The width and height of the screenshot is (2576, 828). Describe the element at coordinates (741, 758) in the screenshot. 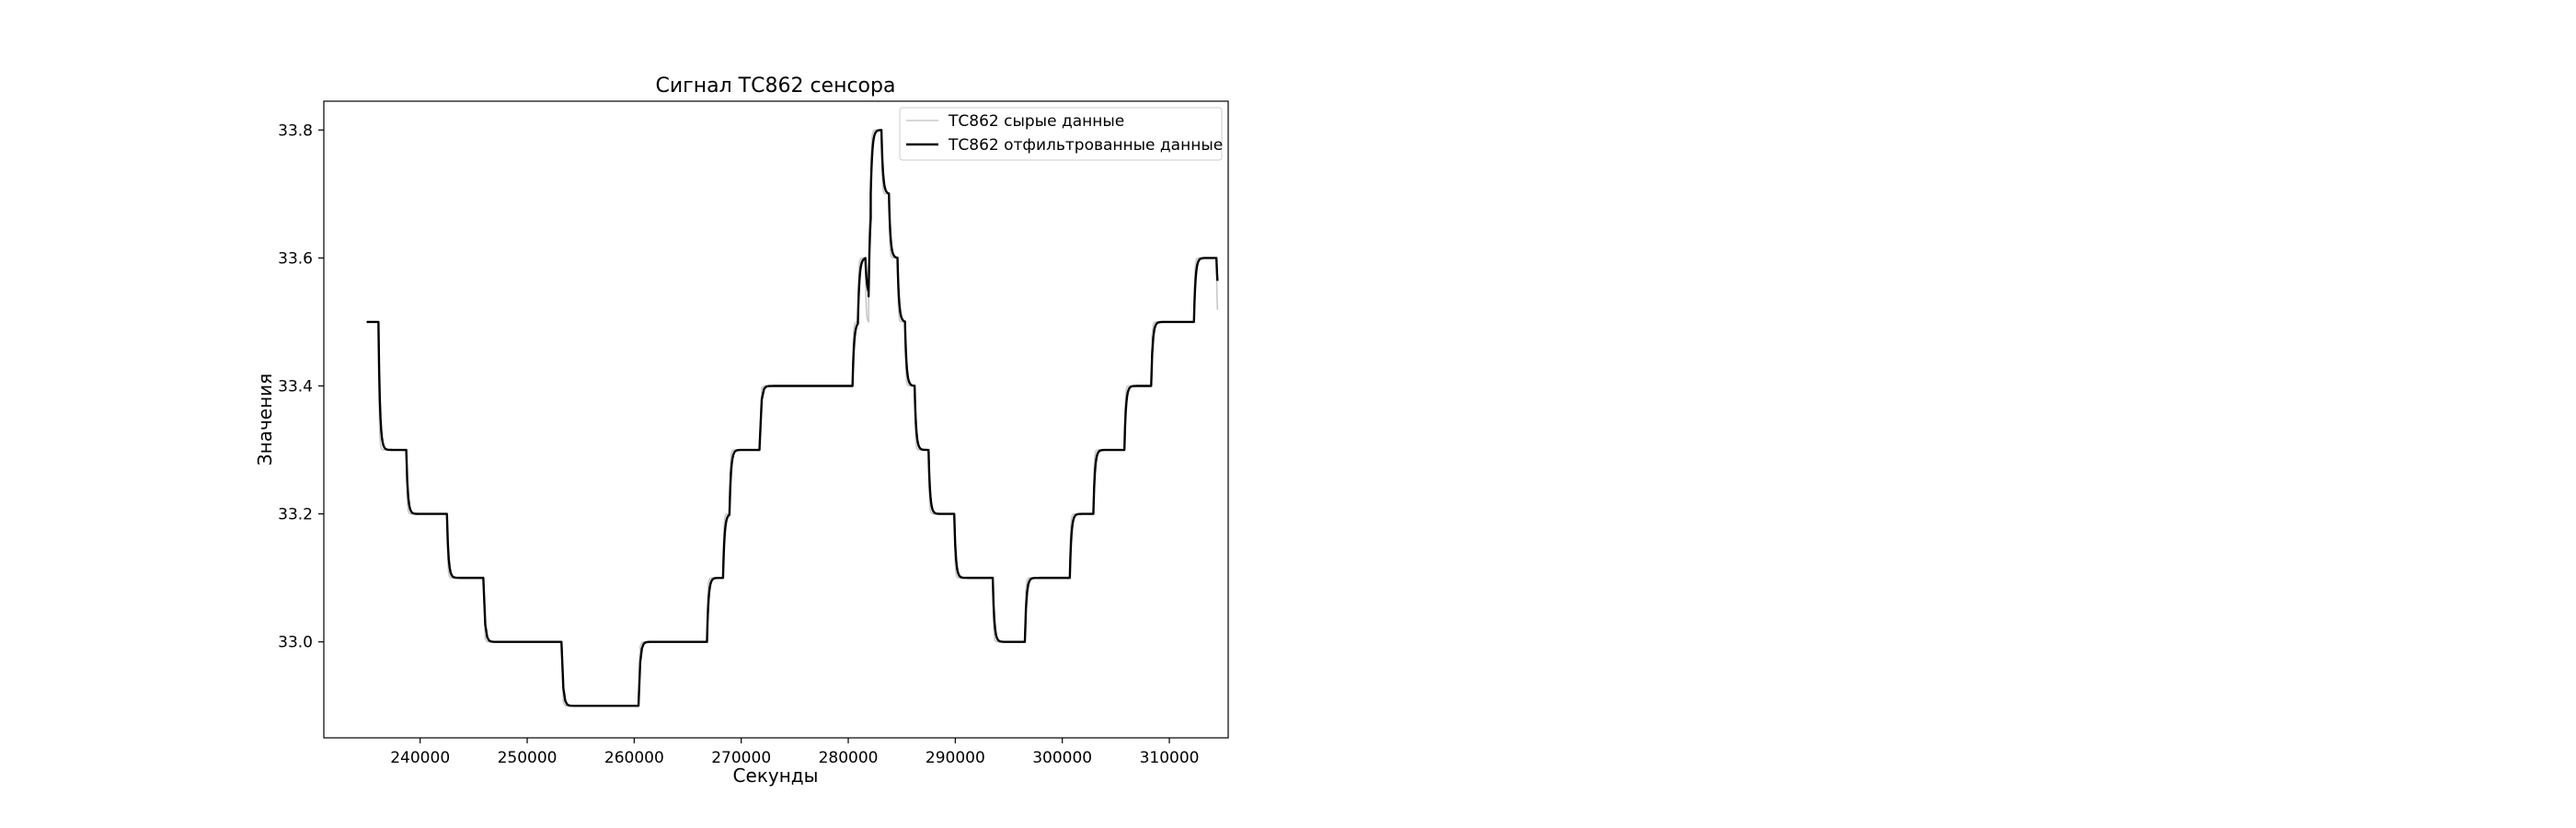

I see `x-tick-label: 270000` at that location.